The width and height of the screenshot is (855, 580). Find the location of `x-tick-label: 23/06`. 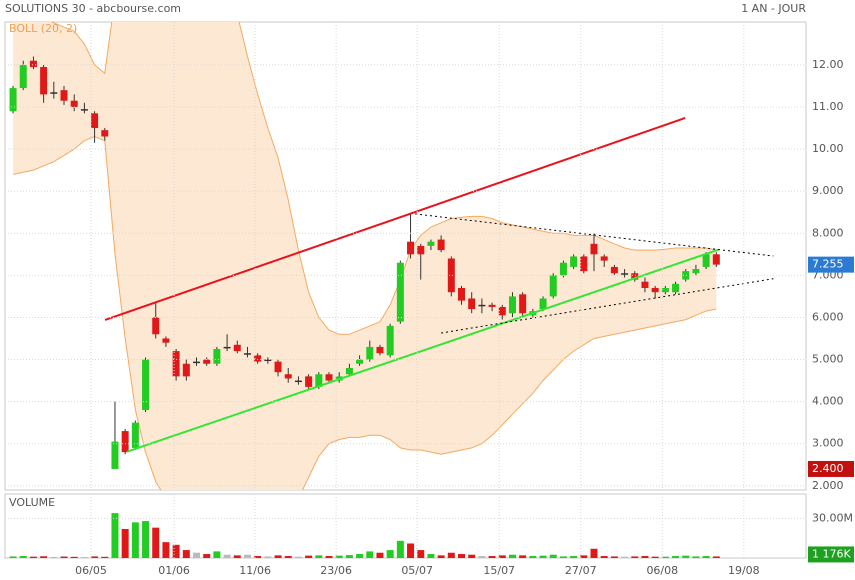

x-tick-label: 23/06 is located at coordinates (336, 570).